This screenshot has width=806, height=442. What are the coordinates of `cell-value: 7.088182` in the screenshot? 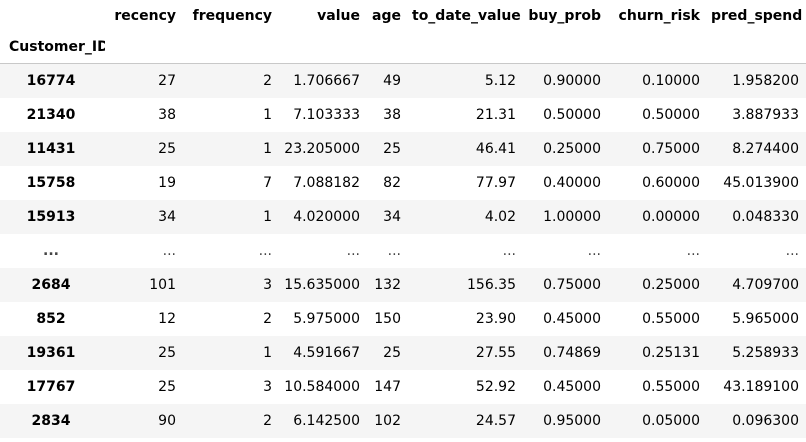 It's located at (326, 182).